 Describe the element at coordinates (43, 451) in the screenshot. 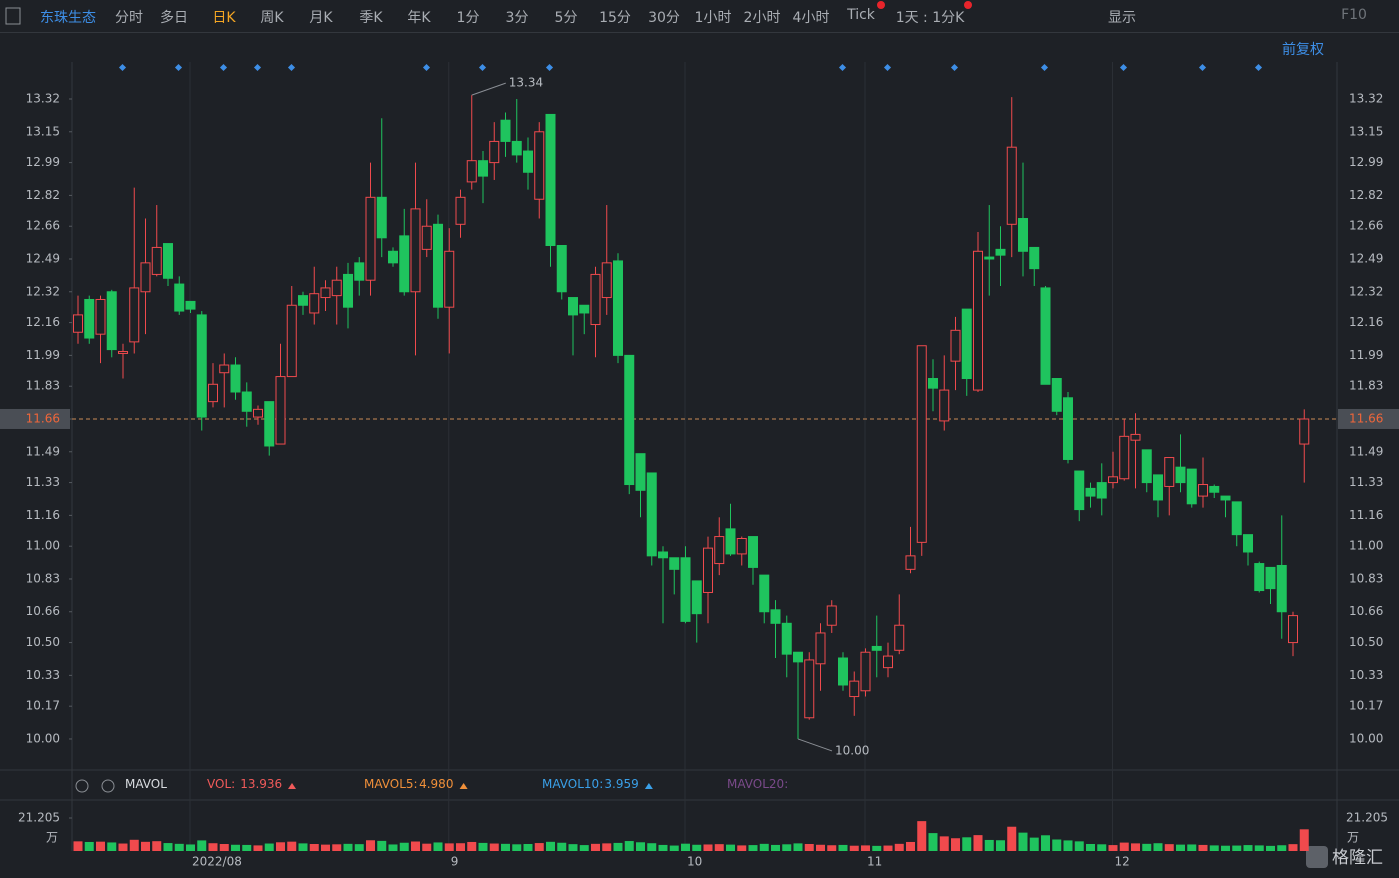

I see `y-tick-label: 11.49` at that location.